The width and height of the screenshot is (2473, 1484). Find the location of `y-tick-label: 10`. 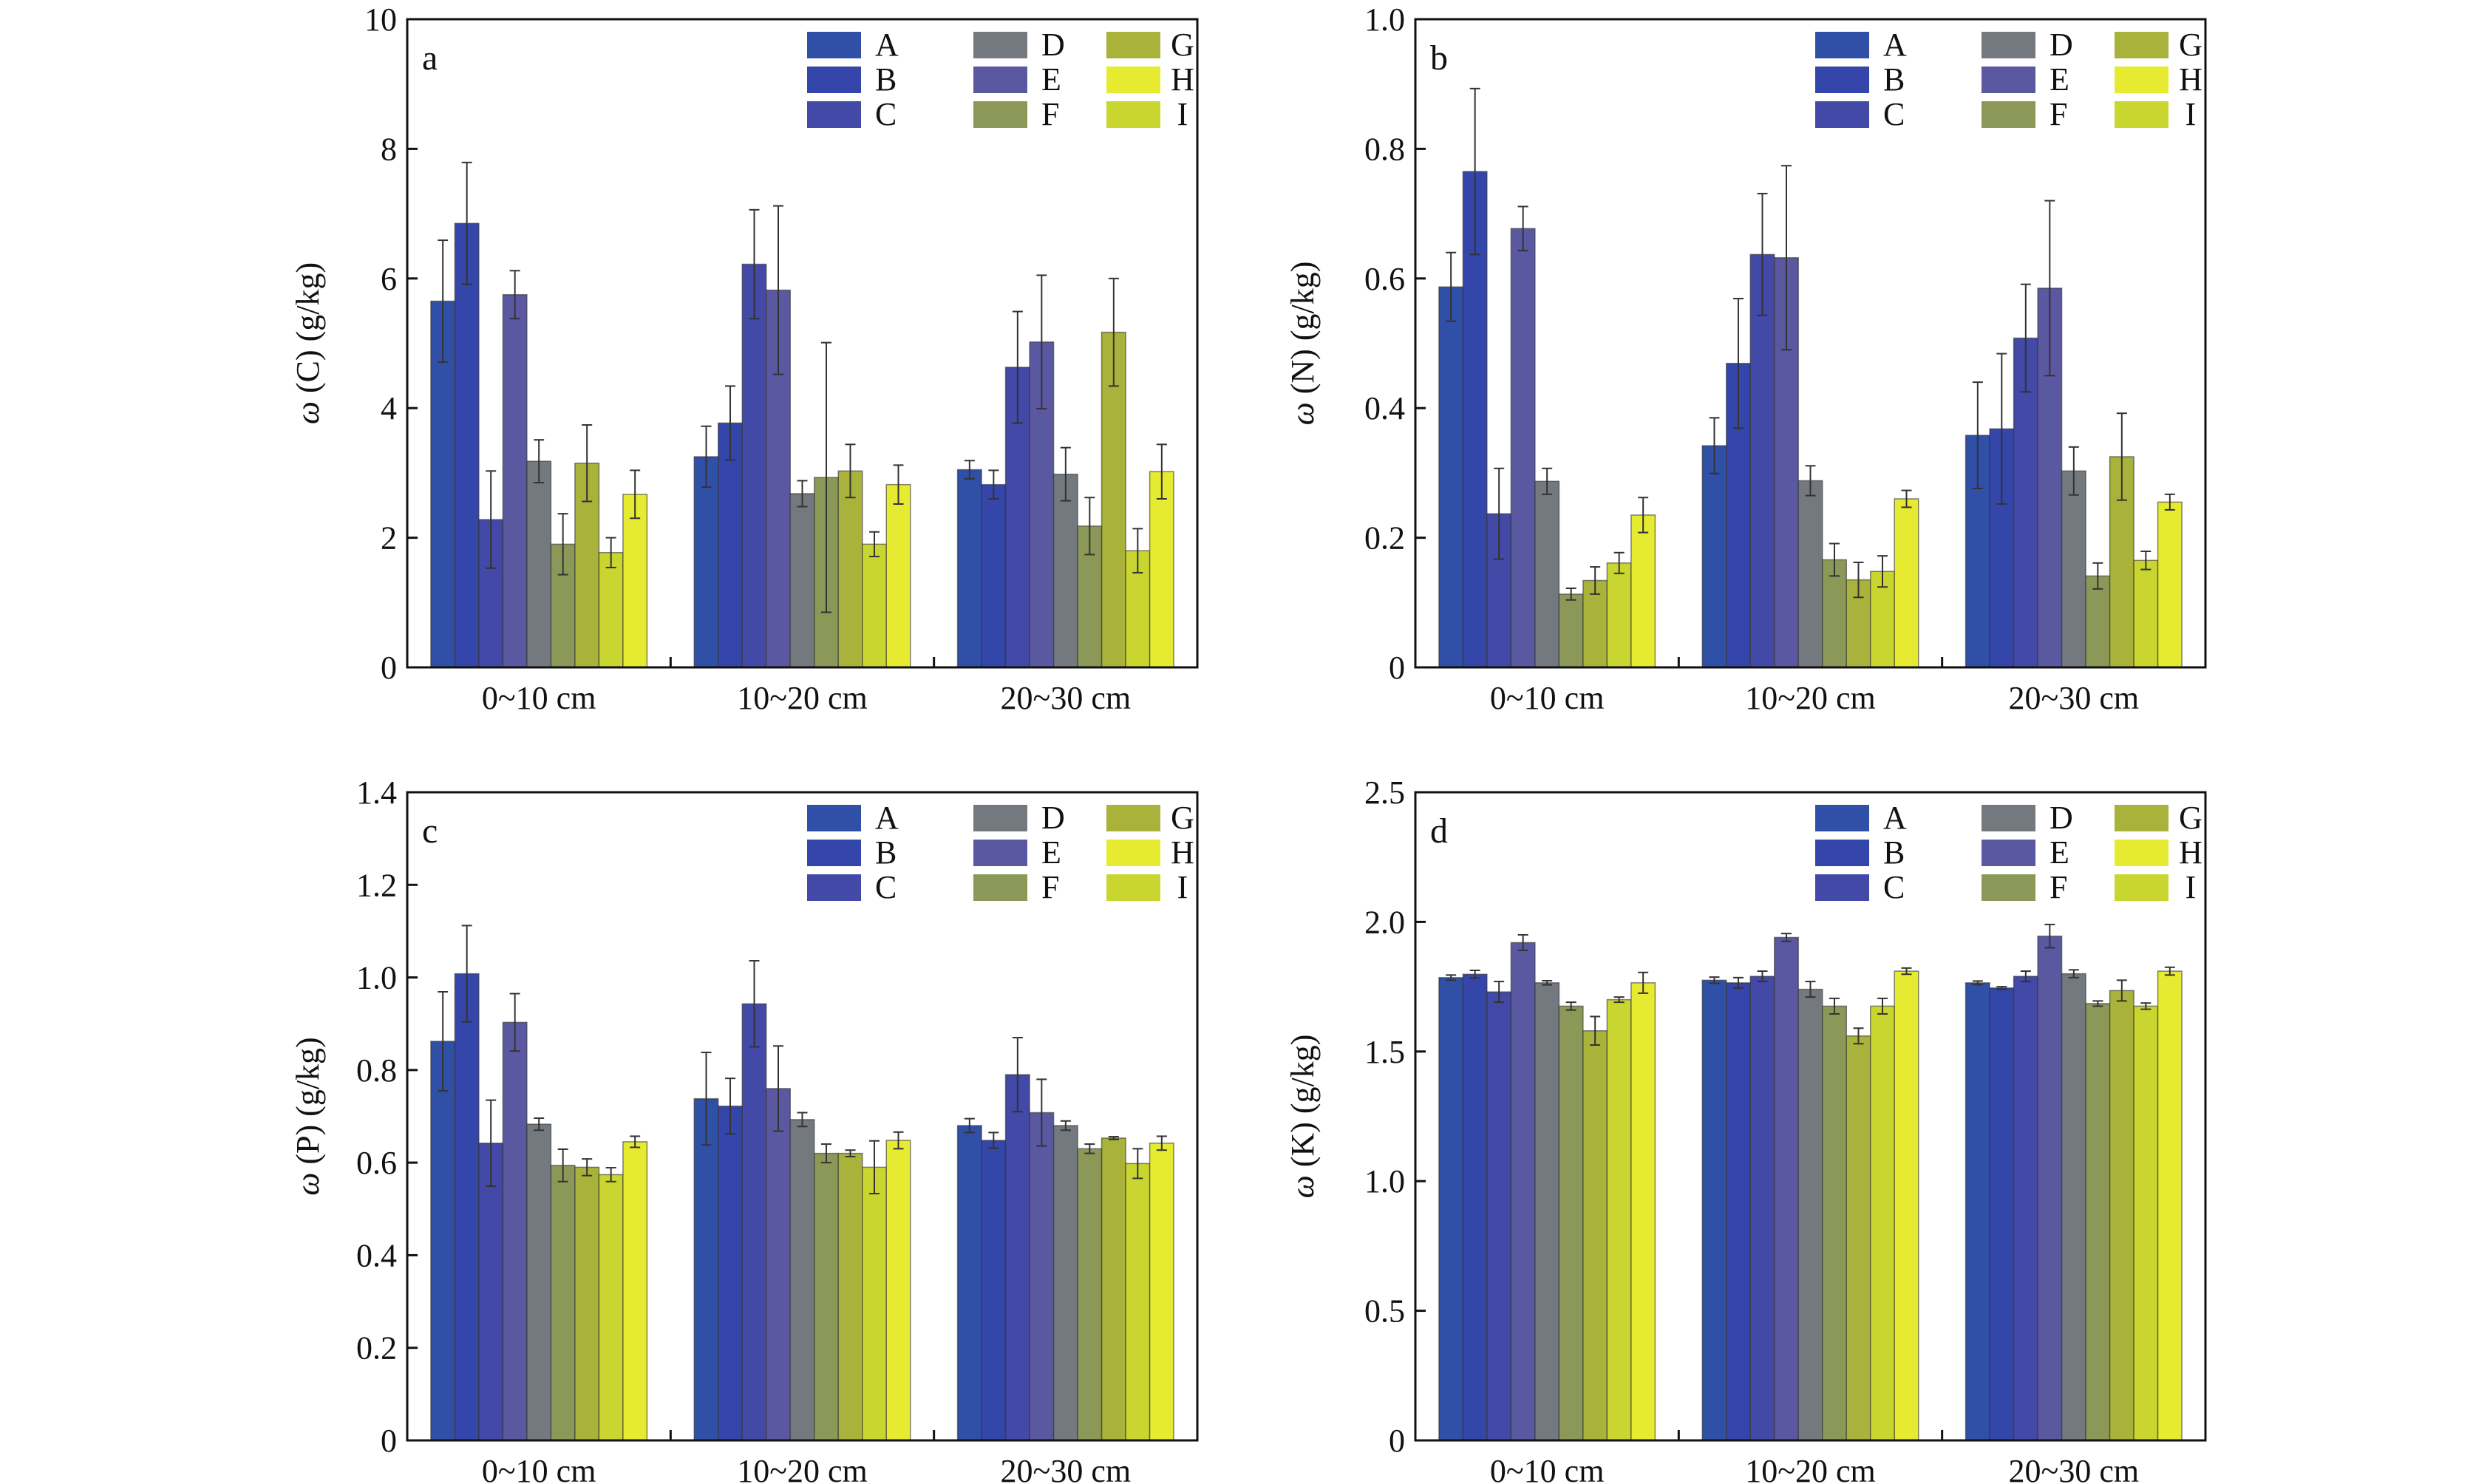

y-tick-label: 10 is located at coordinates (380, 19).